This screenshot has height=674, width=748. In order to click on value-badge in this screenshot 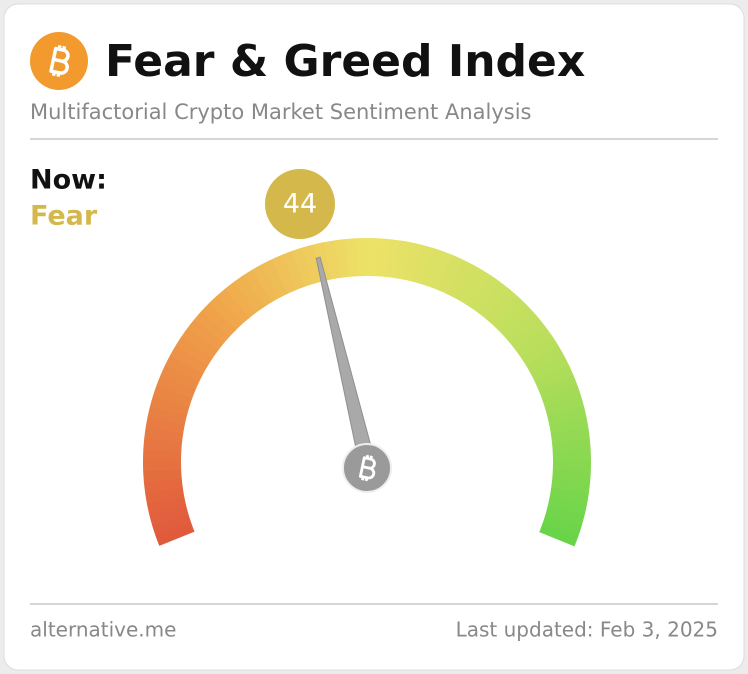, I will do `click(300, 204)`.